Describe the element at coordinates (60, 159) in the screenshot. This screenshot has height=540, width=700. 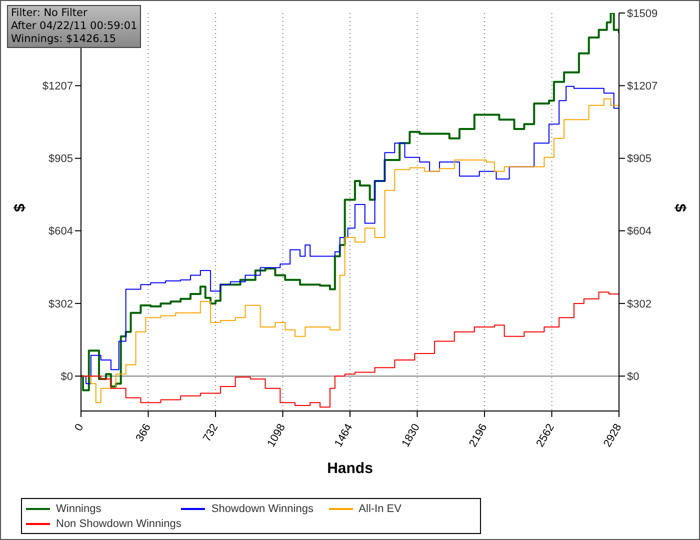
I see `y-tick-label: $905` at that location.